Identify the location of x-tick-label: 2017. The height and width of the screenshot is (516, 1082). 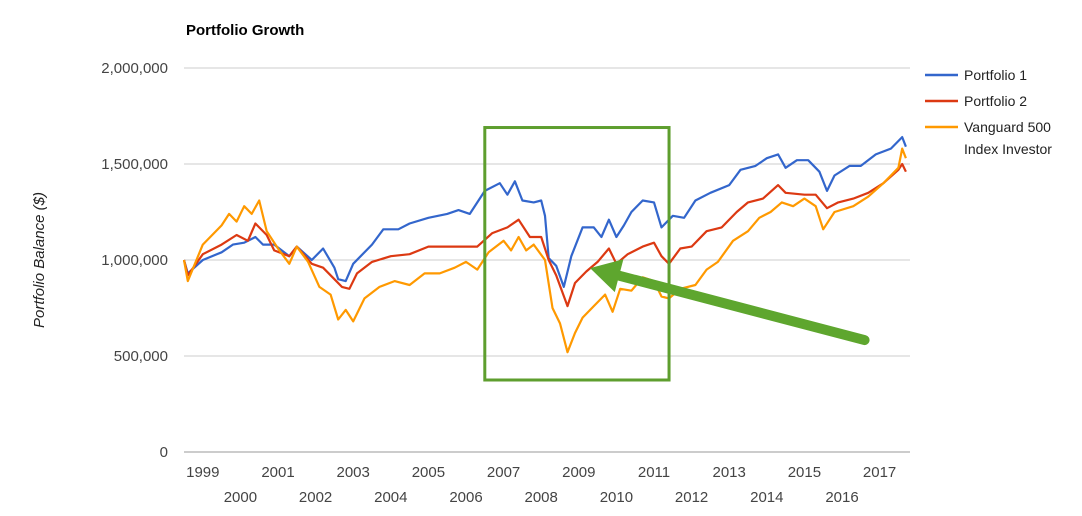
(879, 472).